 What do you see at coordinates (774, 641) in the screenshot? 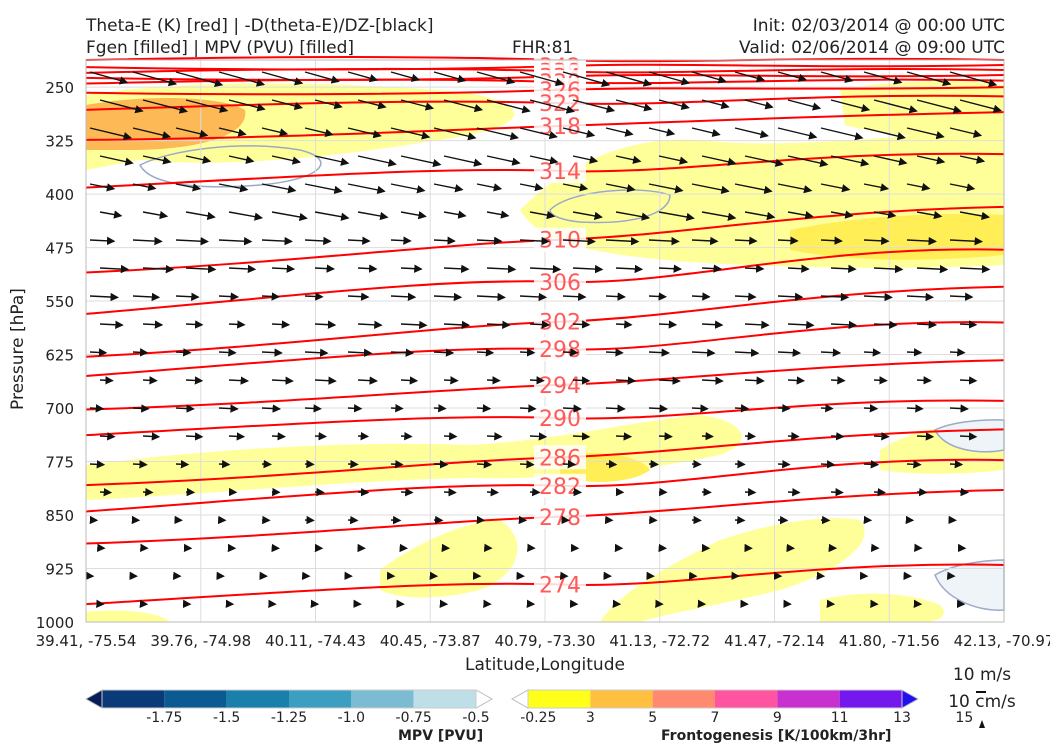
I see `x-tick-label: 41.47, -72.14` at bounding box center [774, 641].